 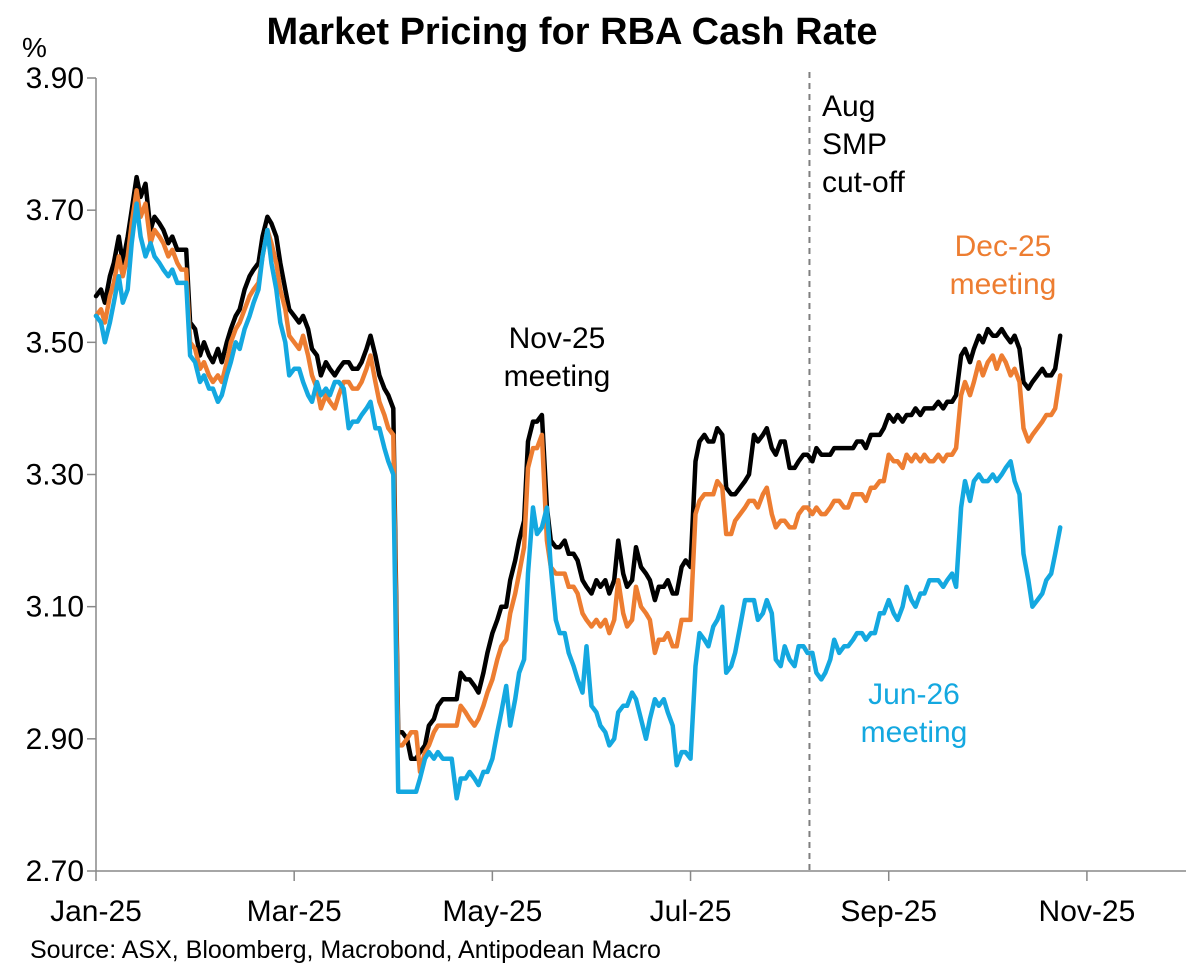 What do you see at coordinates (55, 871) in the screenshot?
I see `y-tick-label: 2.70` at bounding box center [55, 871].